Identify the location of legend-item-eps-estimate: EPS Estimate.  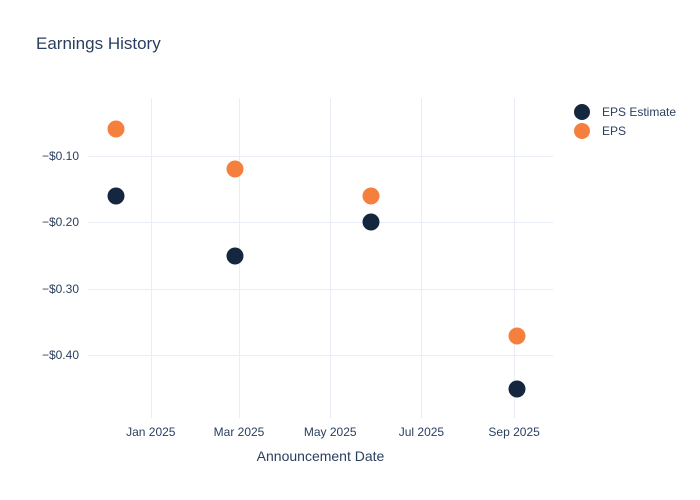
(625, 112).